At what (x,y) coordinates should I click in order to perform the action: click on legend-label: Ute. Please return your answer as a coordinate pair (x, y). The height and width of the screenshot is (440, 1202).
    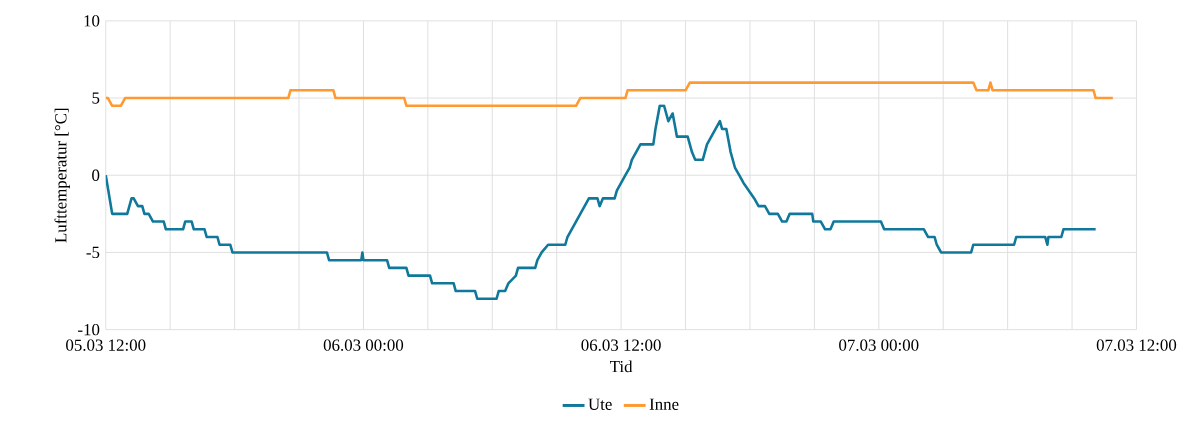
    Looking at the image, I should click on (600, 404).